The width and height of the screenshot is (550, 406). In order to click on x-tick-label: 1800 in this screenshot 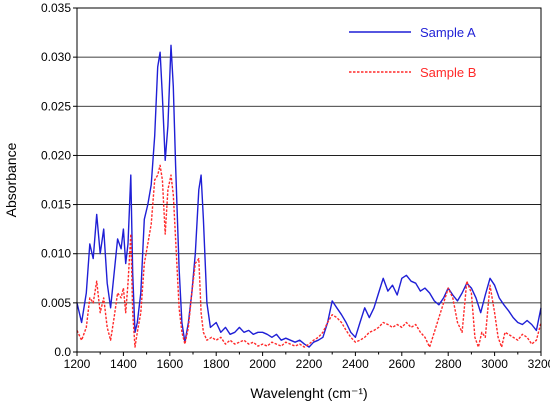, I will do `click(216, 364)`.